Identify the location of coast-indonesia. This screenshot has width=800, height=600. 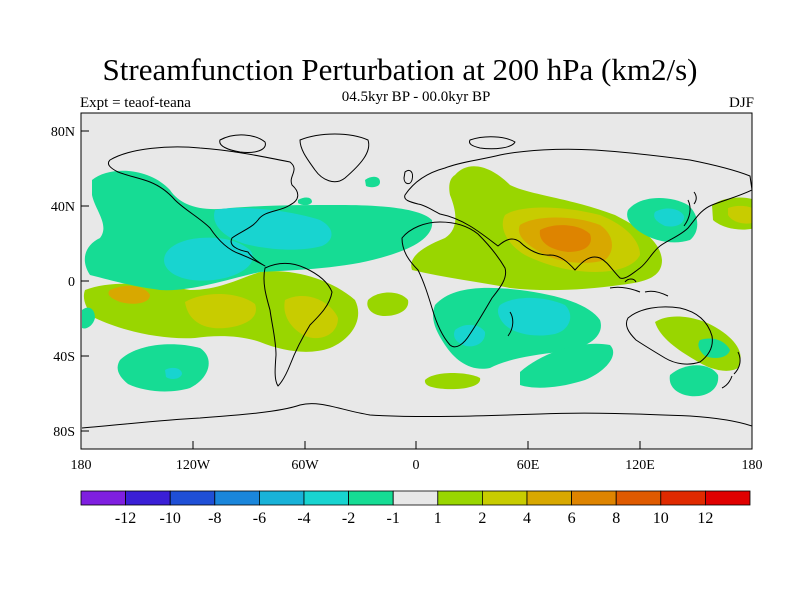
(639, 287).